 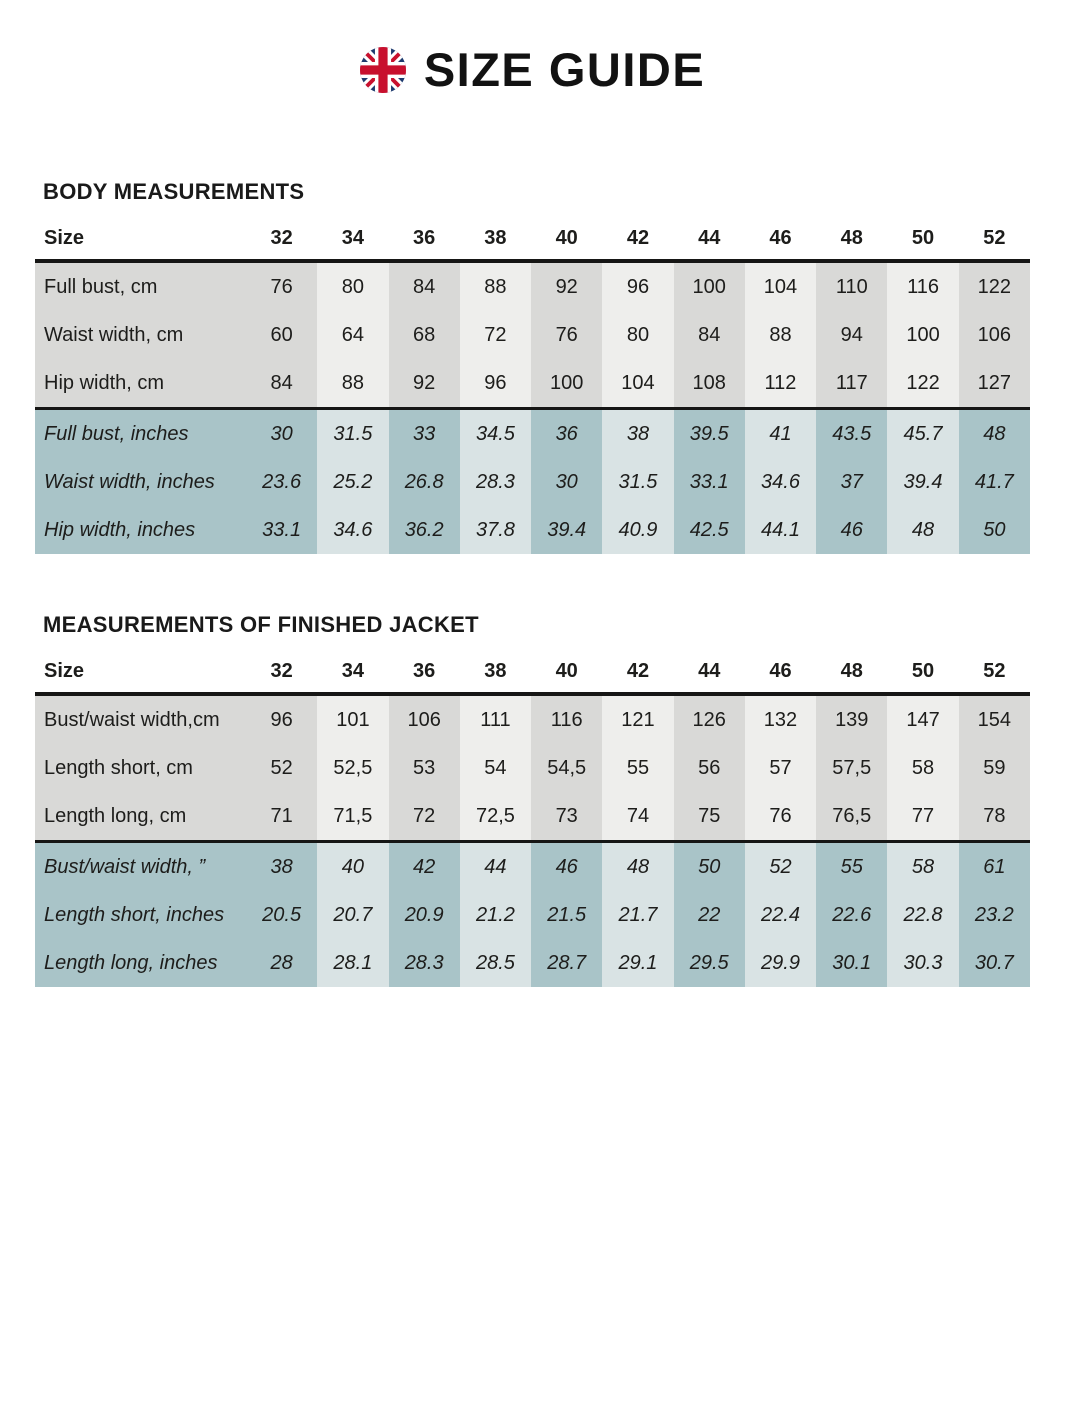 What do you see at coordinates (424, 433) in the screenshot?
I see `measurement-cell: 33` at bounding box center [424, 433].